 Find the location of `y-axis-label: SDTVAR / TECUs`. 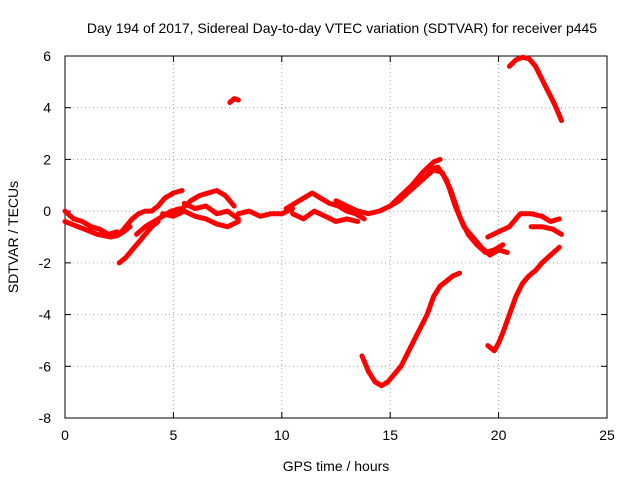

y-axis-label: SDTVAR / TECUs is located at coordinates (13, 237).